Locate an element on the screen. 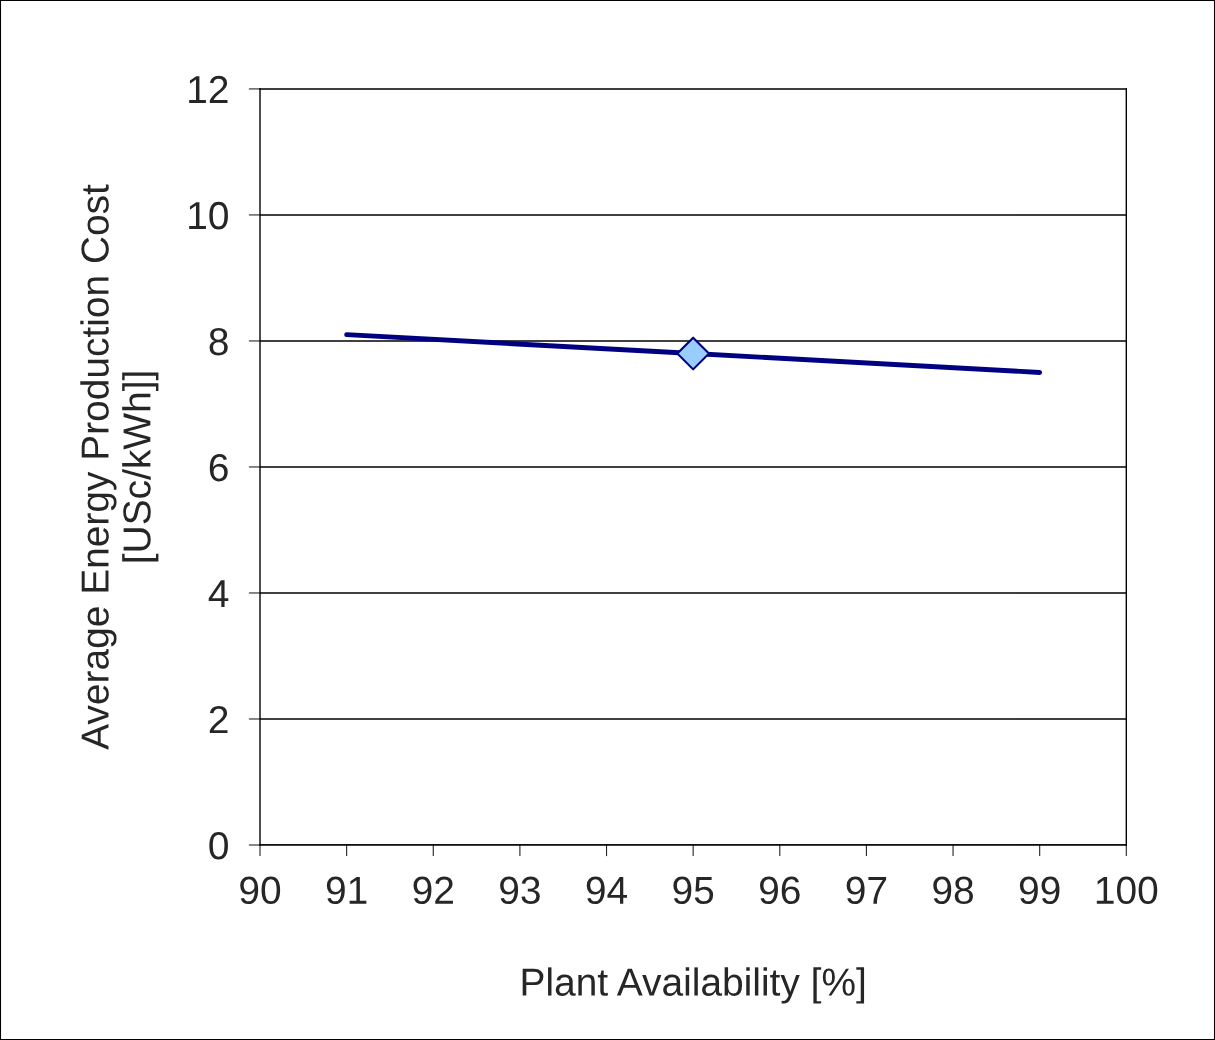 The width and height of the screenshot is (1215, 1040). y-tick-label: 0 is located at coordinates (218, 845).